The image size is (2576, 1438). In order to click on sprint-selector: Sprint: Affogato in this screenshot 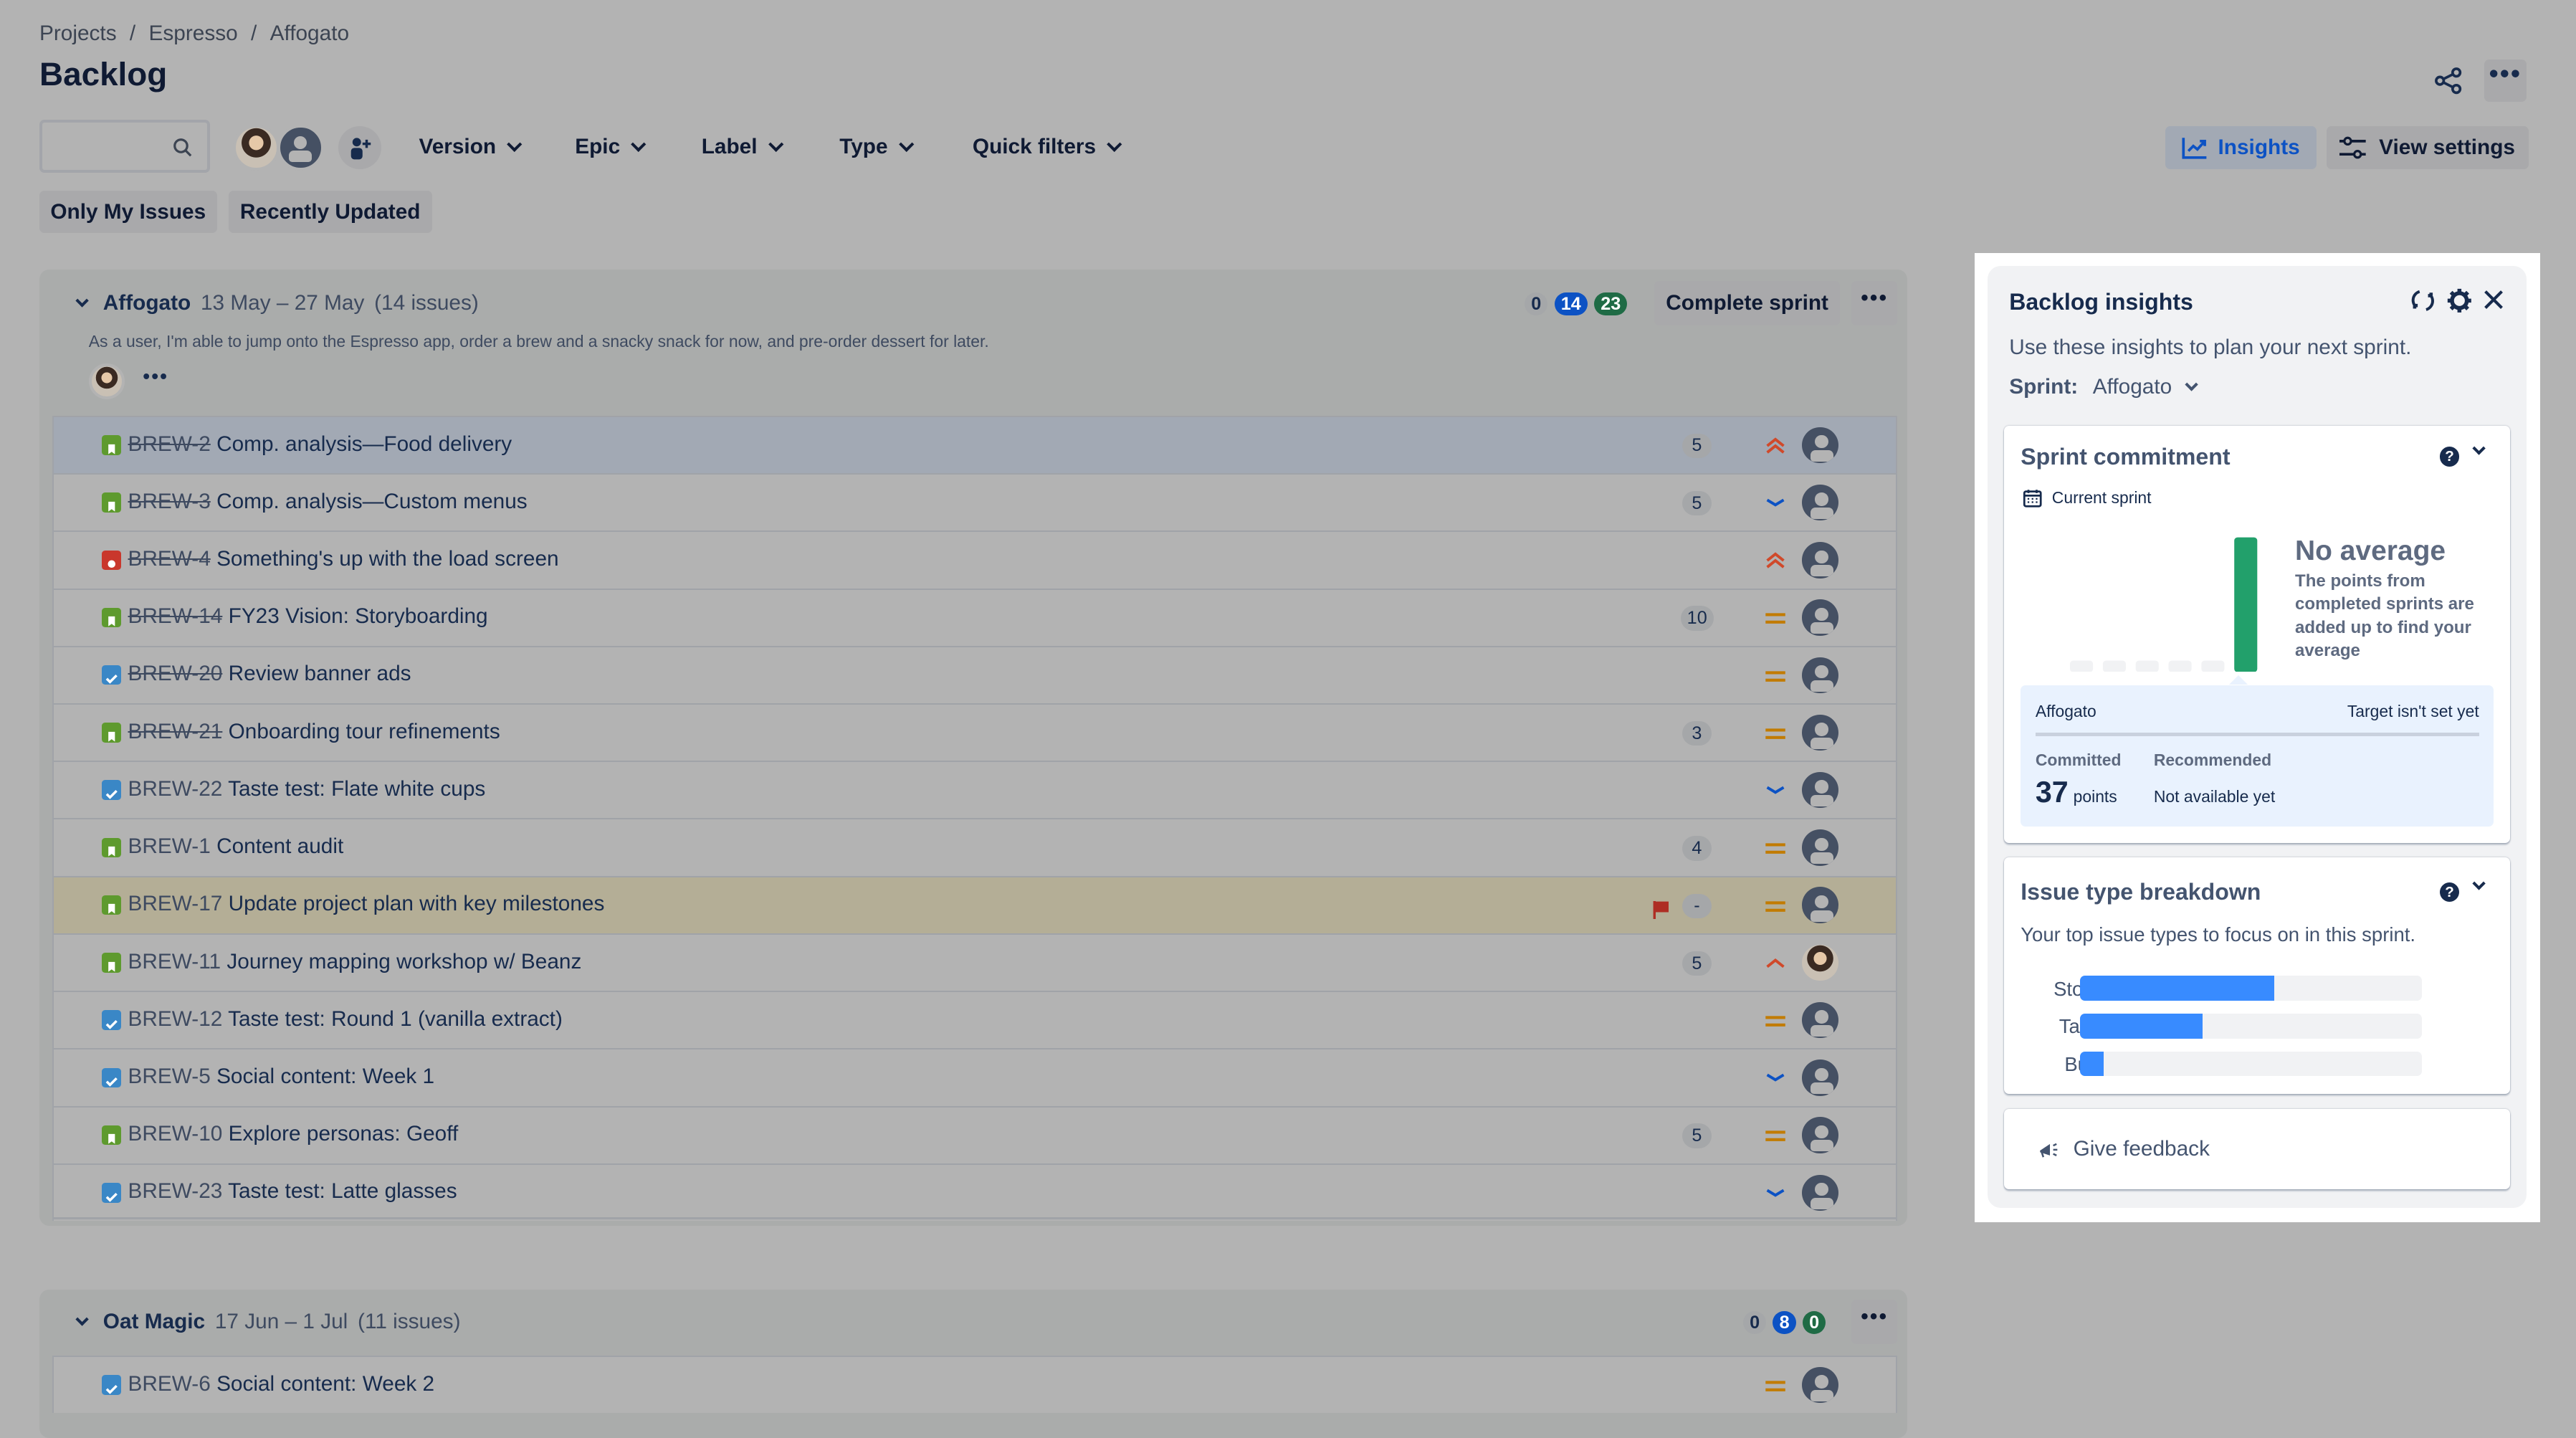, I will do `click(2103, 387)`.